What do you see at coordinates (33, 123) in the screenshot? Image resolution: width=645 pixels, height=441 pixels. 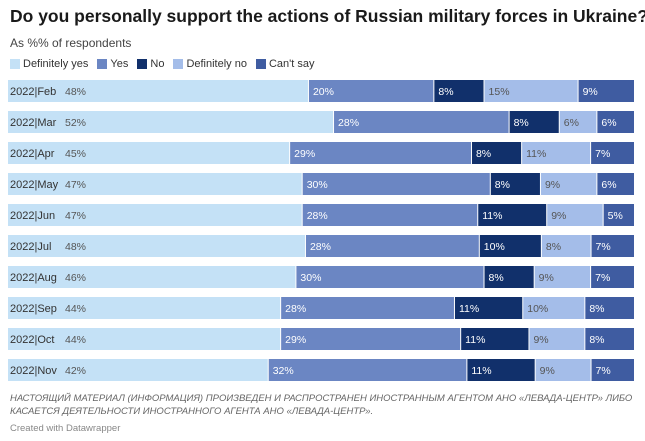 I see `row-label: 2022|Mar` at bounding box center [33, 123].